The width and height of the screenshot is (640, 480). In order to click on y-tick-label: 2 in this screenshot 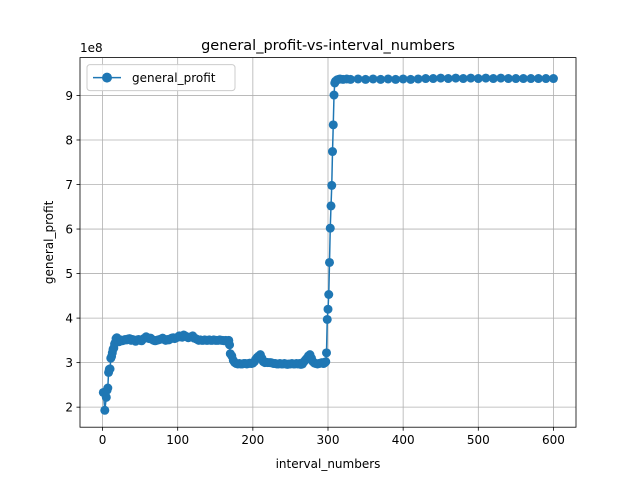, I will do `click(69, 408)`.